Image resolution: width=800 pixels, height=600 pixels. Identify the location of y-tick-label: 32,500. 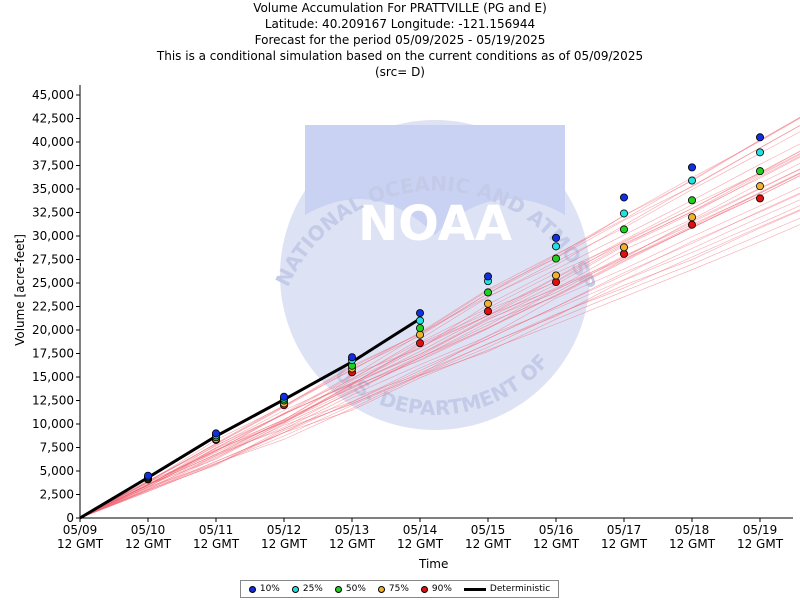
(53, 213).